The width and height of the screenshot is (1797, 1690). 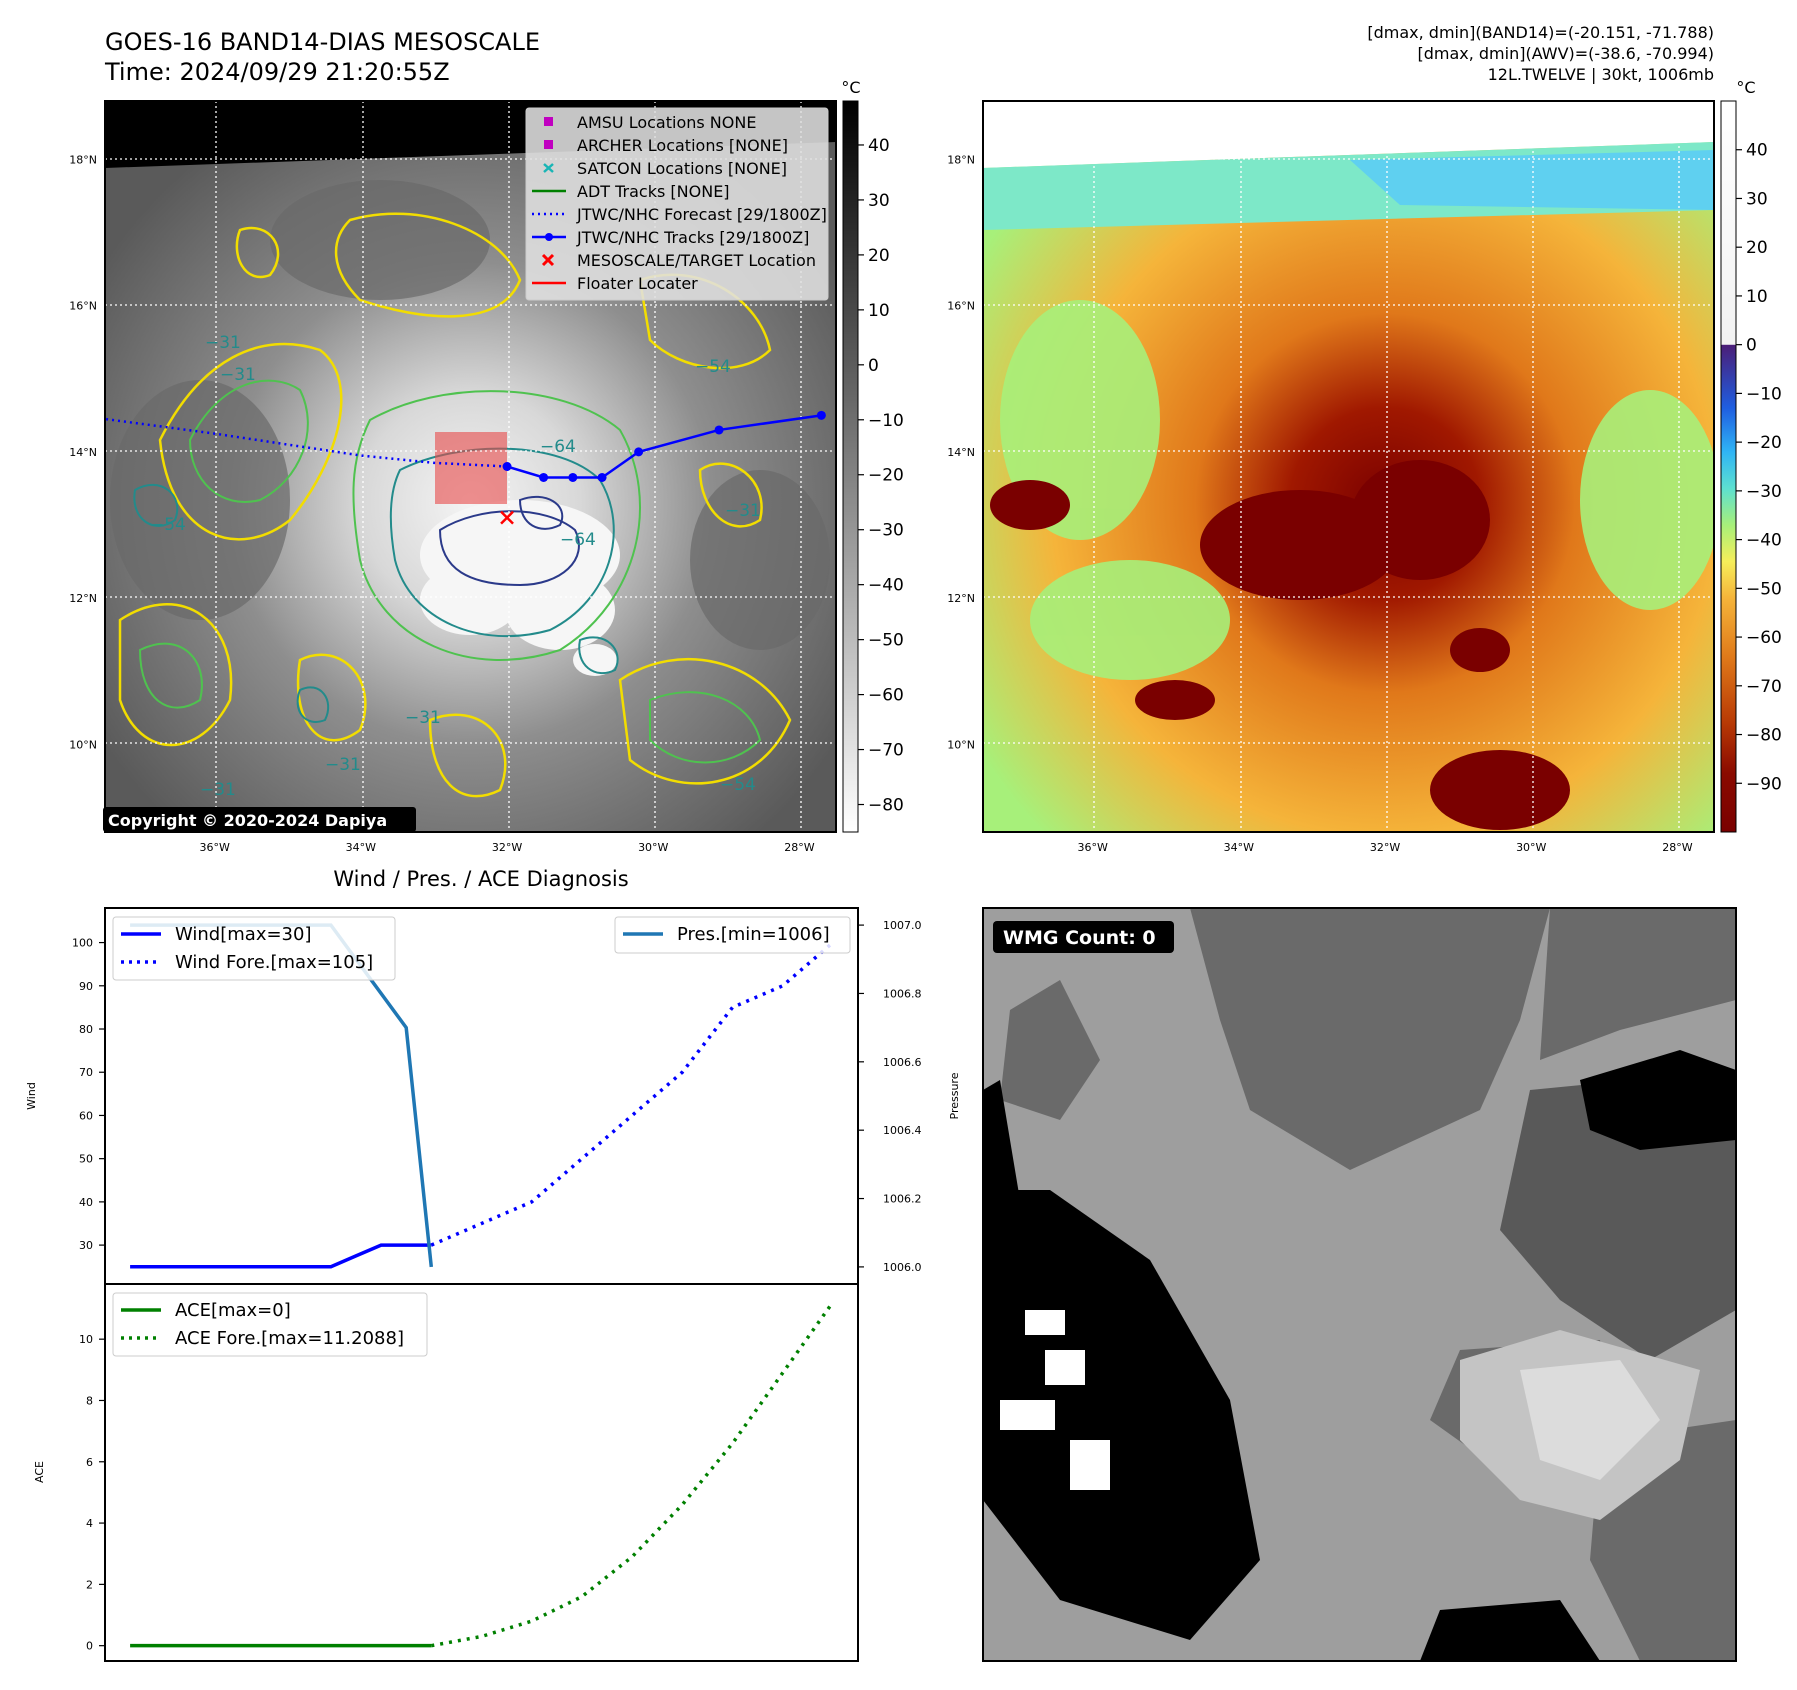 I want to click on target-location-marker, so click(x=507, y=517).